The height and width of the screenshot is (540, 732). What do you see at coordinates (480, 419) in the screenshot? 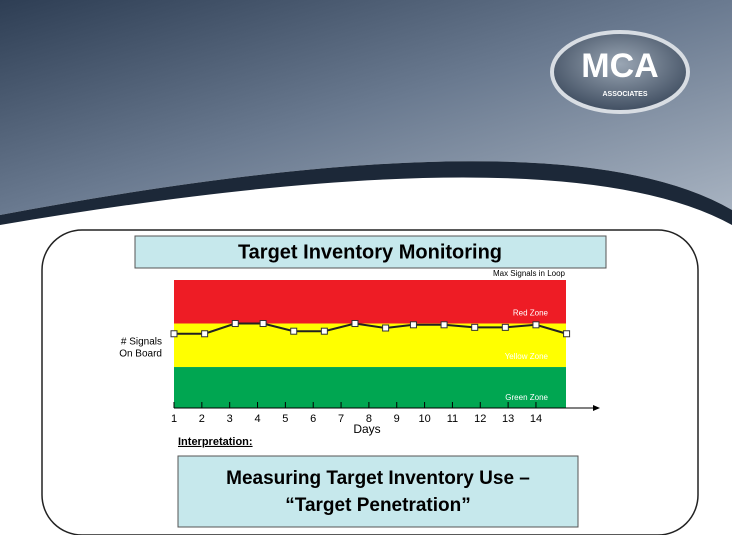
I see `x-tick-label: 12` at bounding box center [480, 419].